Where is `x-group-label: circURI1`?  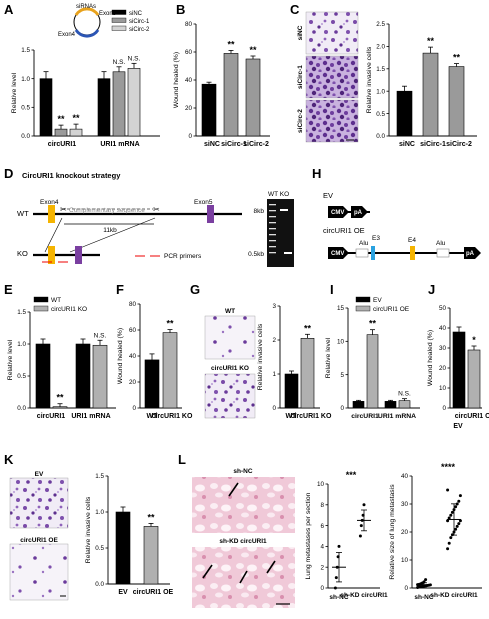
x-group-label: circURI1 is located at coordinates (62, 144).